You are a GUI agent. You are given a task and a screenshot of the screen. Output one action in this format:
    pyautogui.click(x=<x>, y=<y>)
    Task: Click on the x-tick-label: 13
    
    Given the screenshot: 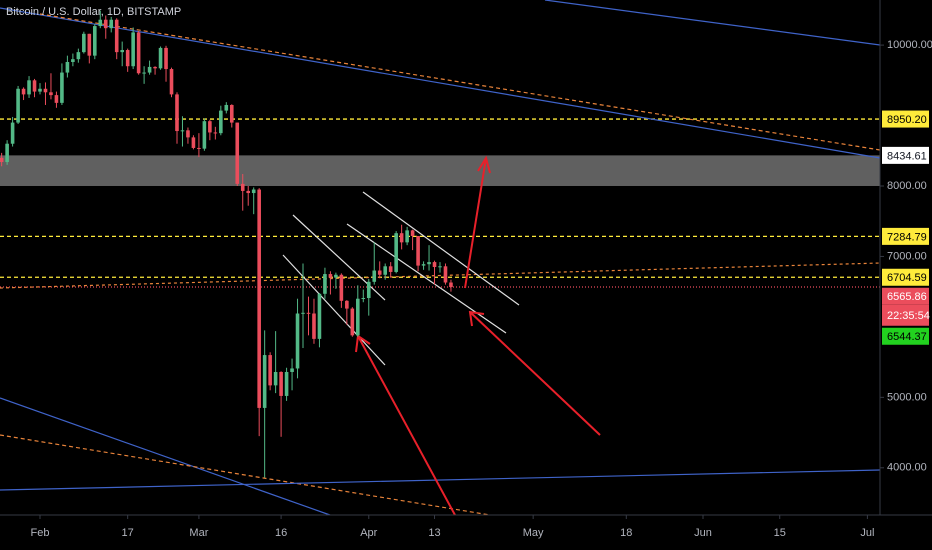 What is the action you would take?
    pyautogui.click(x=434, y=533)
    